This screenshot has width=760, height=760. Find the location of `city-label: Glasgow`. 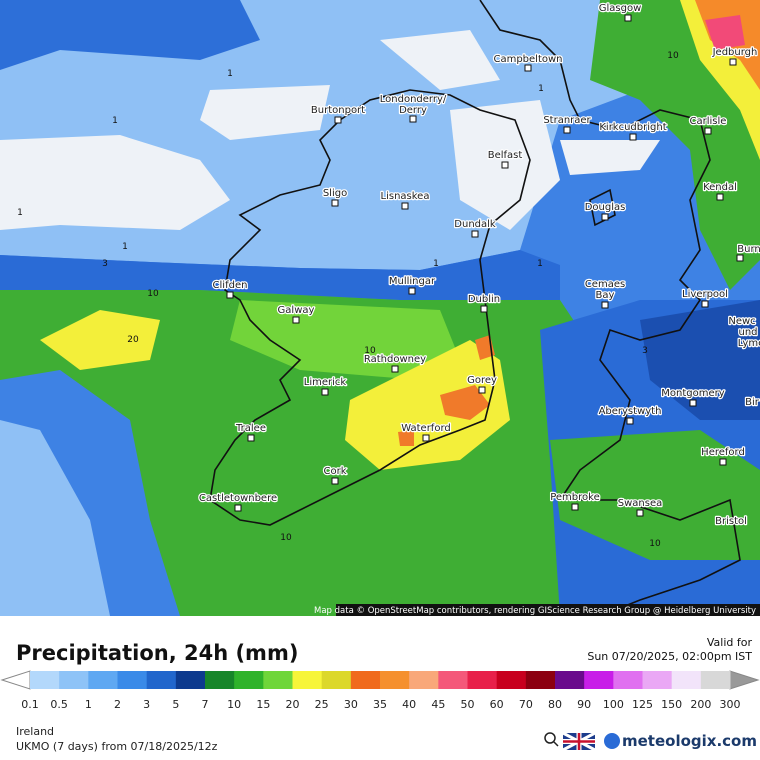

city-label: Glasgow is located at coordinates (620, 8).